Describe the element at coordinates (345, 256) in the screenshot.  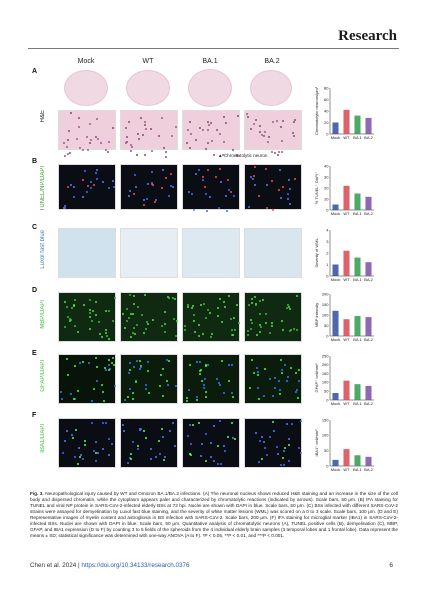
I see `chart-wml: Severity of WML 0 1 2 3 4 Mock WT BA.1 BA.2` at that location.